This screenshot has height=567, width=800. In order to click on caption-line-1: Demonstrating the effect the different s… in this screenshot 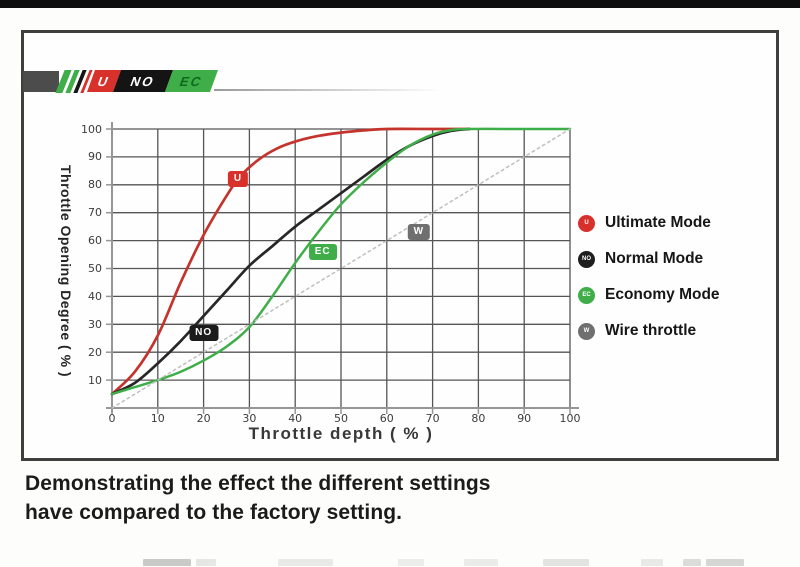, I will do `click(258, 483)`.